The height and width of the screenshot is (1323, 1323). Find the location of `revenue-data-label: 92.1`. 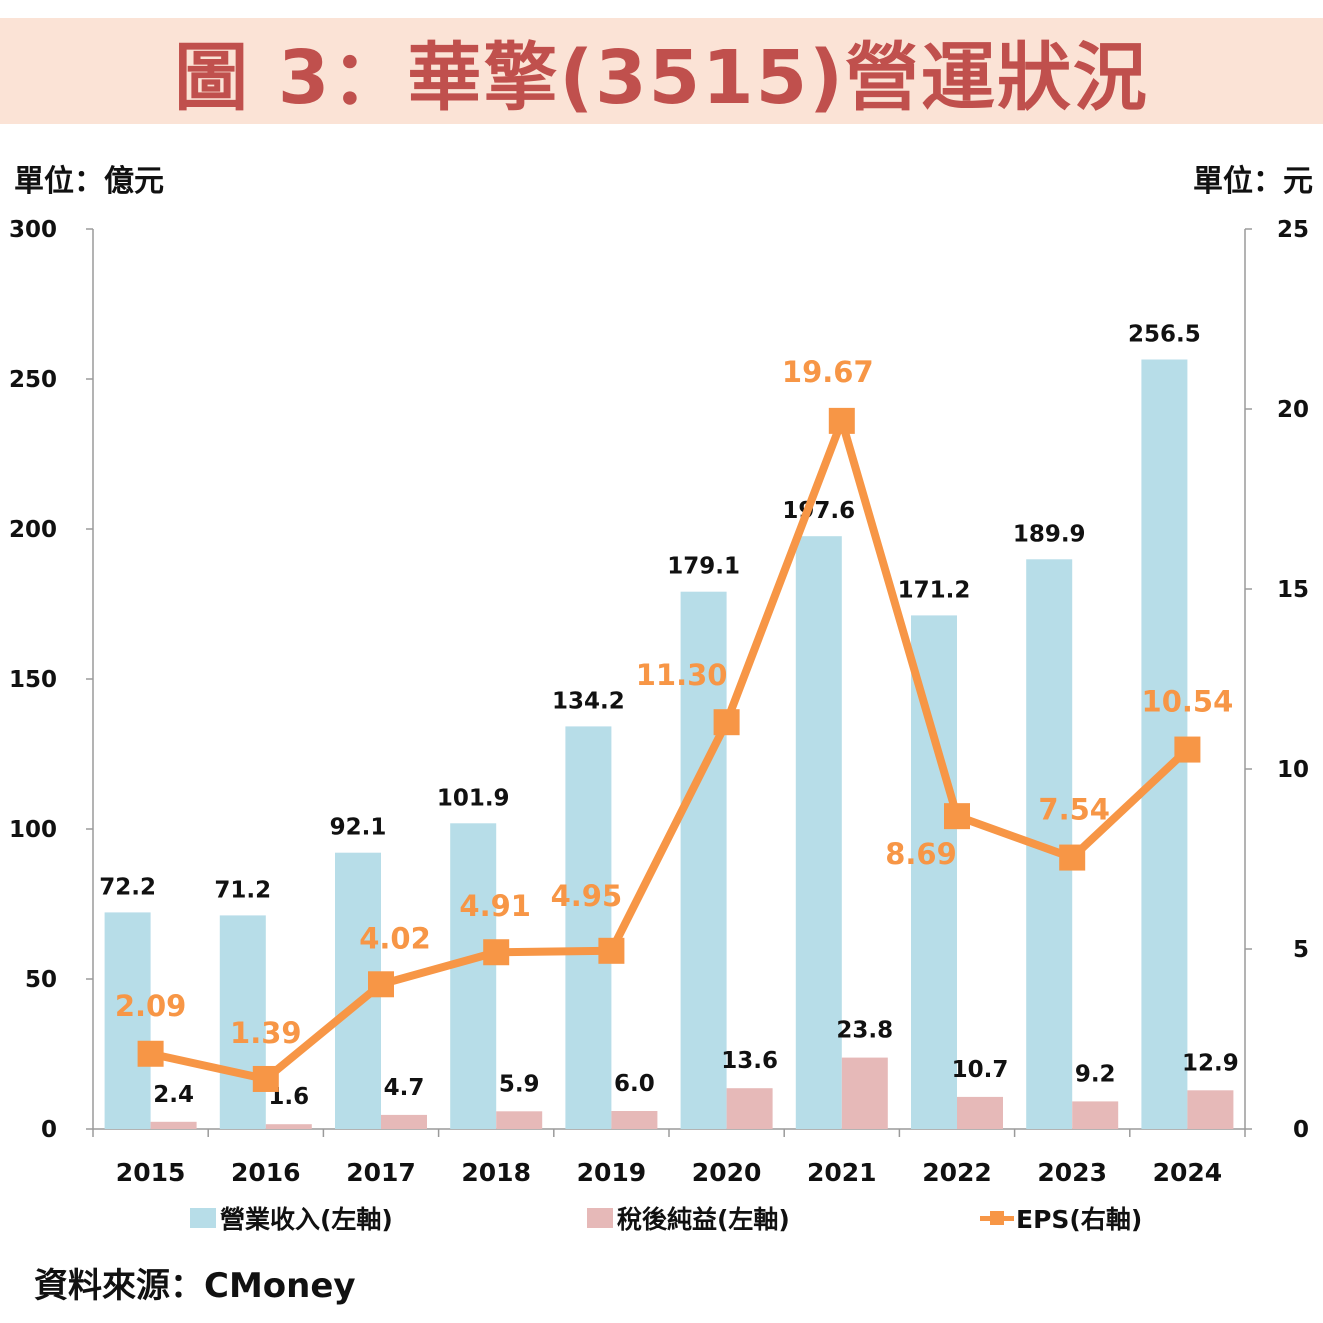

revenue-data-label: 92.1 is located at coordinates (358, 828).